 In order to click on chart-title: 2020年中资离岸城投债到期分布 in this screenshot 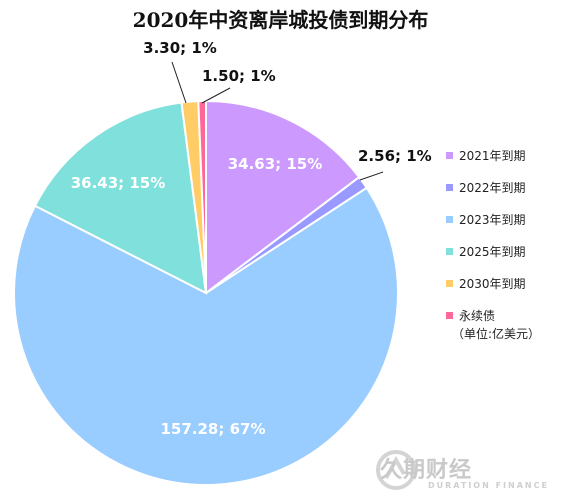, I will do `click(280, 20)`.